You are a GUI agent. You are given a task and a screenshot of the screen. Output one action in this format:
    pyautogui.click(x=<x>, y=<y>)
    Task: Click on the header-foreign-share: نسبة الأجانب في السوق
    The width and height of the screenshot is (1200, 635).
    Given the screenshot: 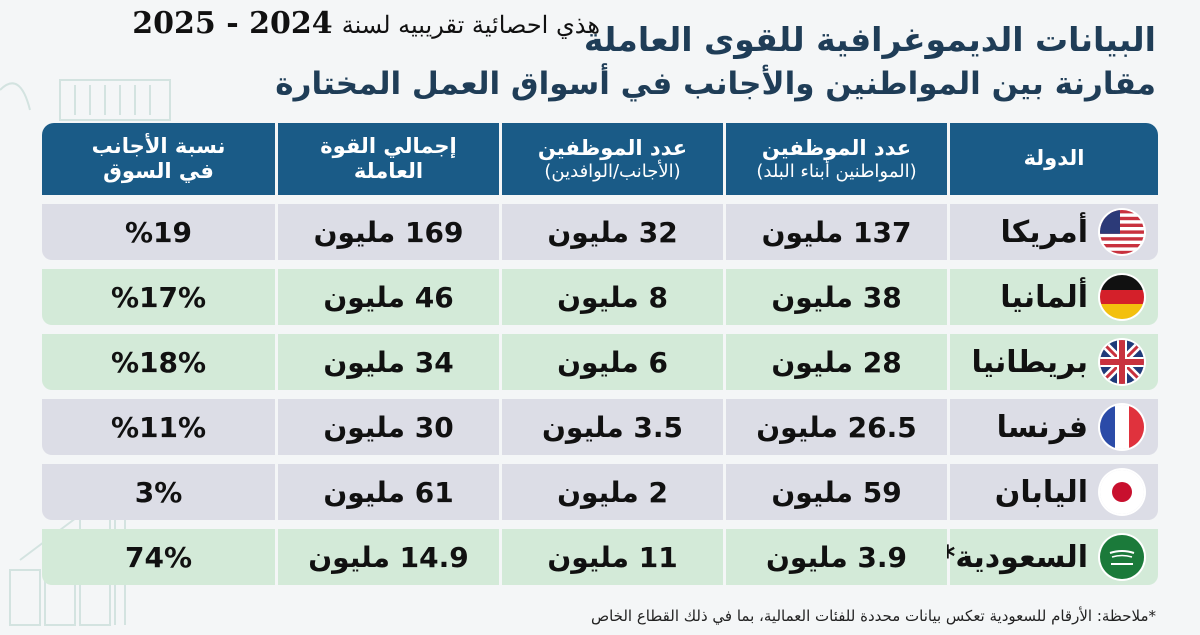 What is the action you would take?
    pyautogui.click(x=158, y=159)
    